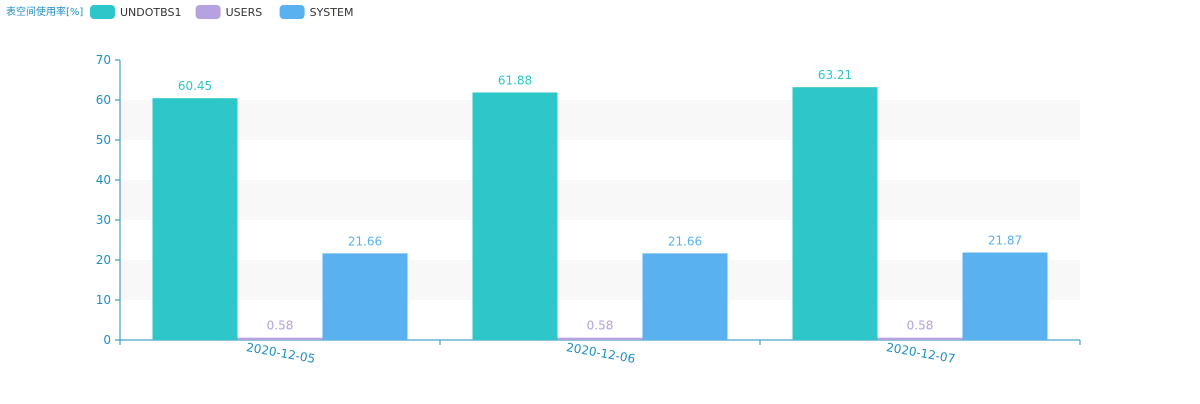 The image size is (1200, 404). I want to click on chart-title: 表空间使用率[%], so click(44, 11).